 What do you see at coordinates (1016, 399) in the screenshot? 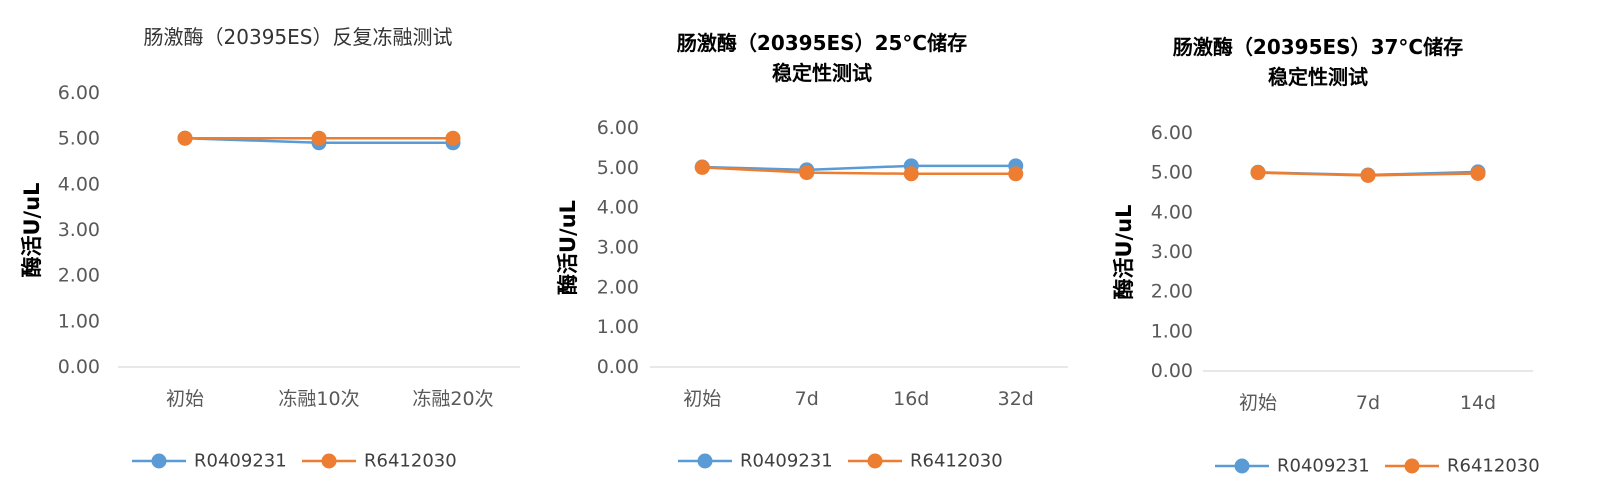
I see `x-tick-label: 32d` at bounding box center [1016, 399].